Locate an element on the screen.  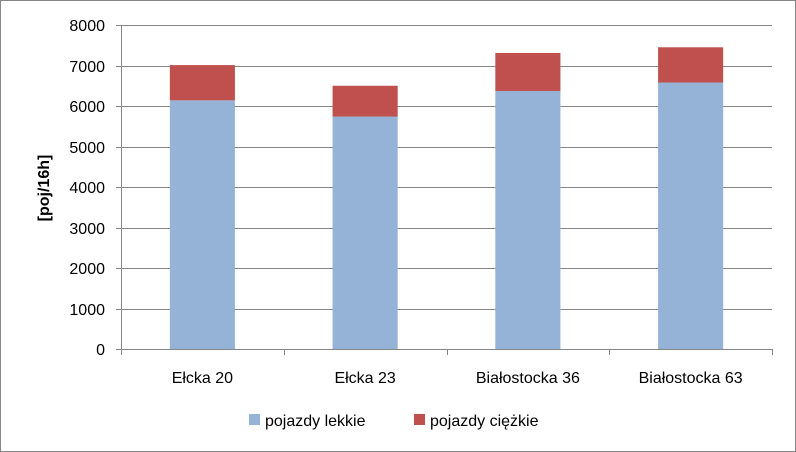
y-tick-label: 6000 is located at coordinates (87, 107).